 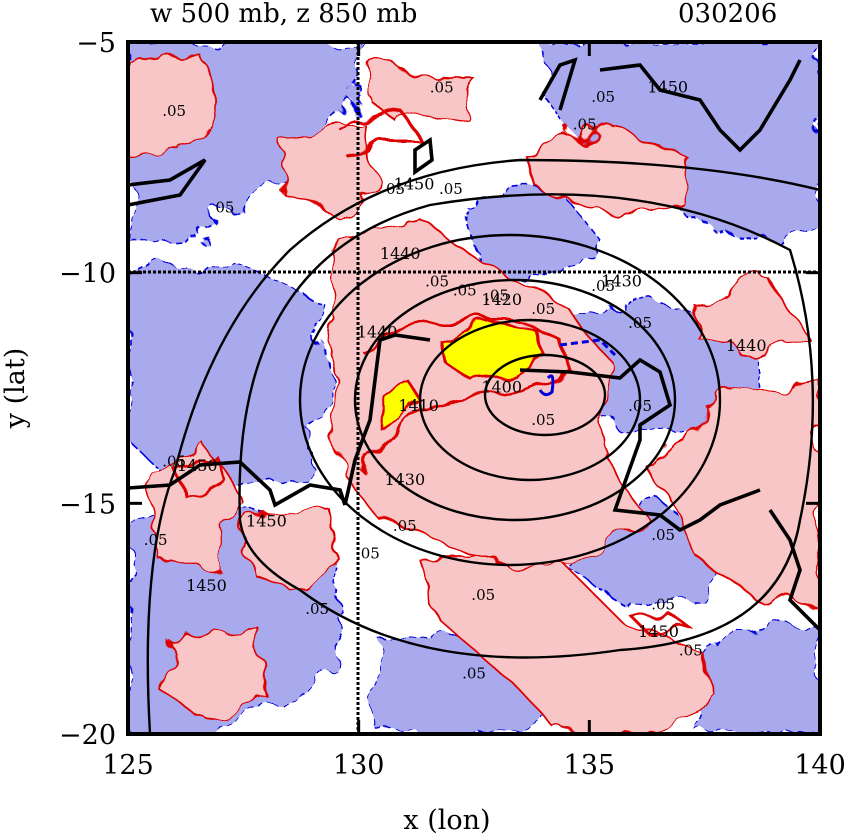 I want to click on x-tick-label: 135, so click(x=590, y=765).